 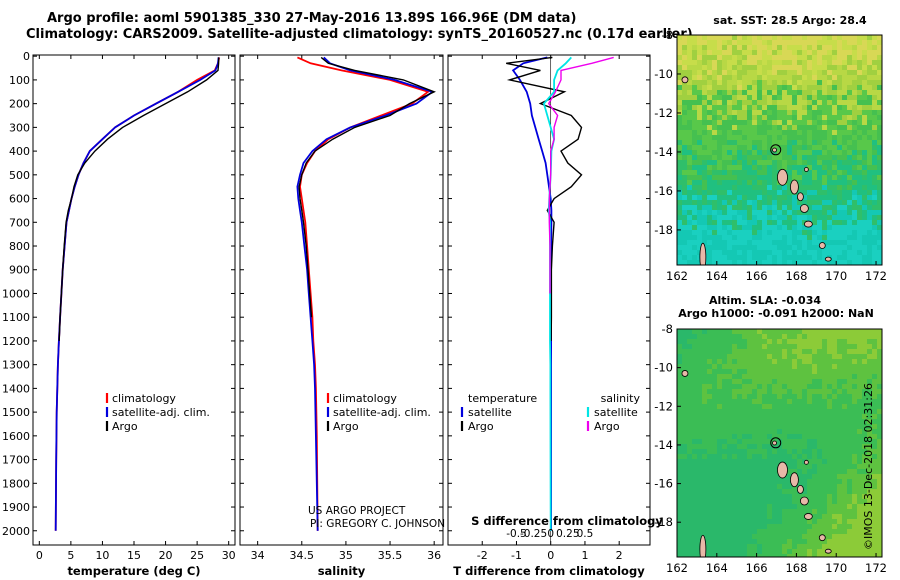 I want to click on depth-tick-label: 1200, so click(x=16, y=341).